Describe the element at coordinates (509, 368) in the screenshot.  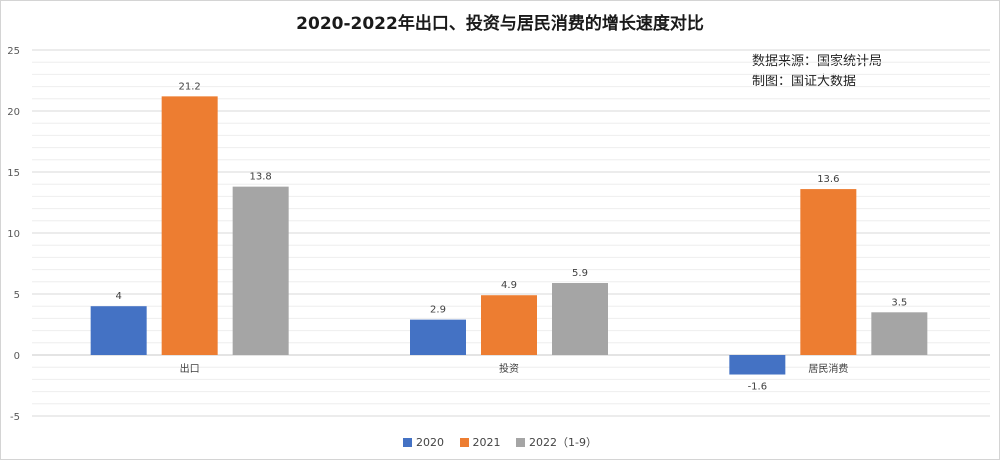
I see `x-category-label: 投资` at that location.